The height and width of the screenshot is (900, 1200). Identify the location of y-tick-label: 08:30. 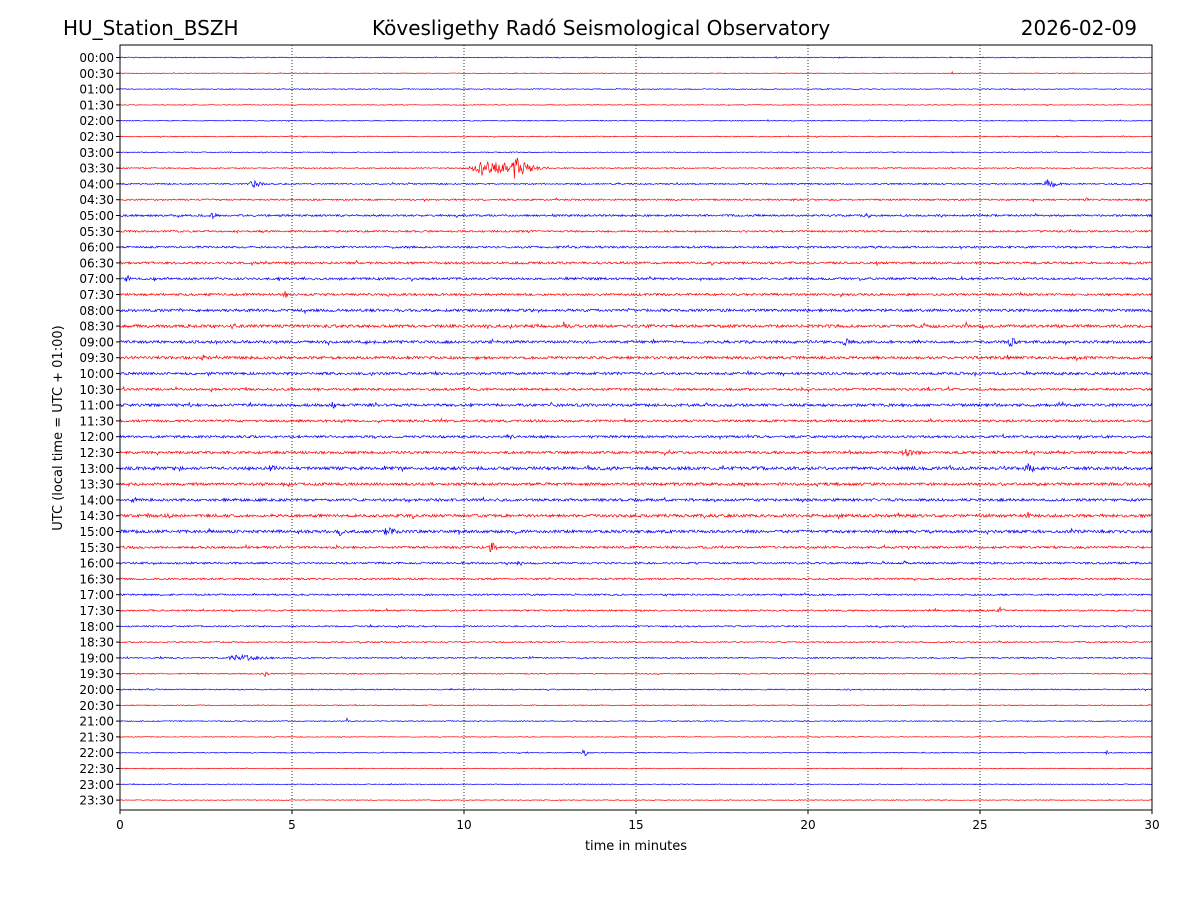
(96, 327).